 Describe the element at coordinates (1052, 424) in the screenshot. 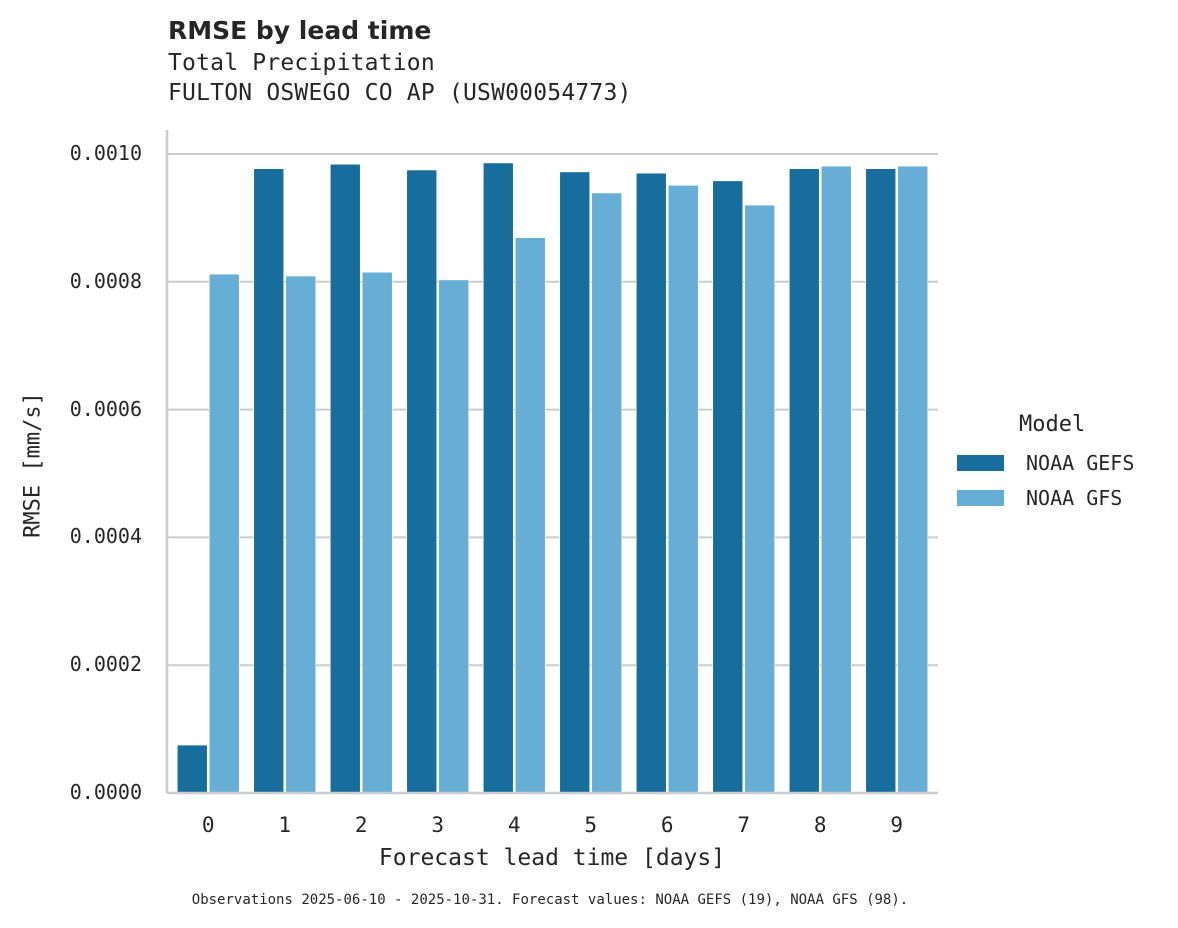

I see `legend-title: Model` at that location.